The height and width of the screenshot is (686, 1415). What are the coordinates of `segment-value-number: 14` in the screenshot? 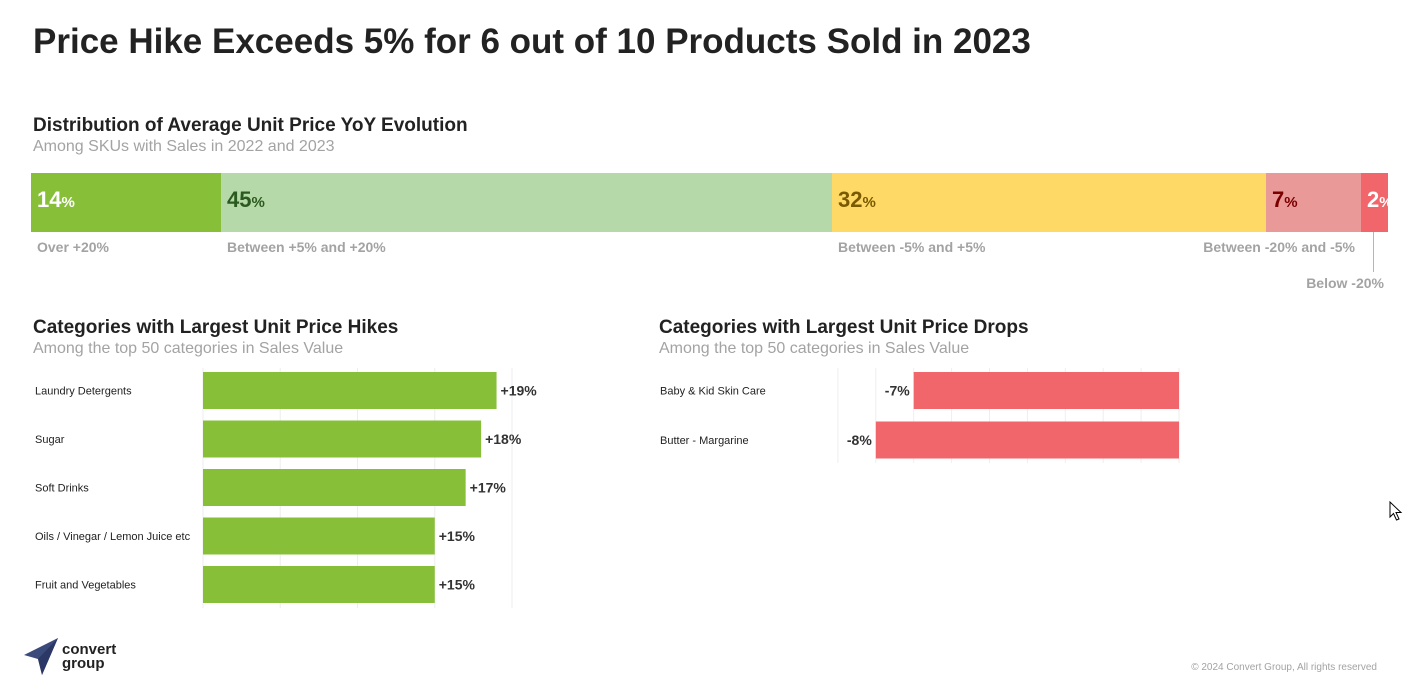 It's located at (49, 199).